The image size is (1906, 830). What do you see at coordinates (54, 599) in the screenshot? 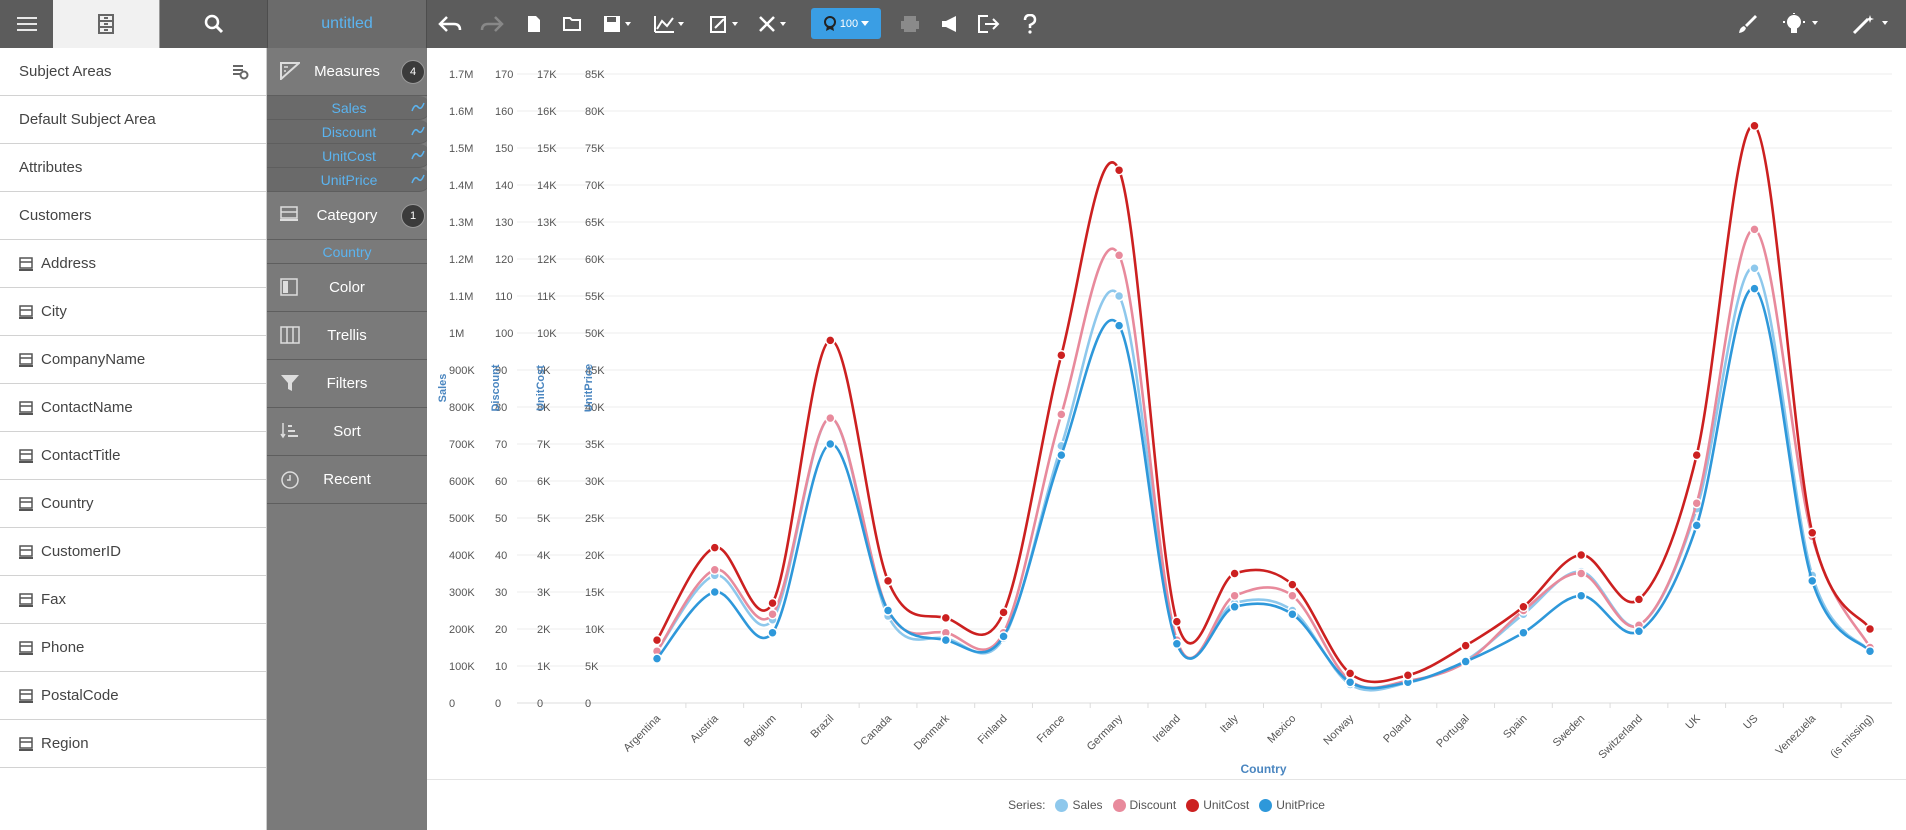
I see `field-label: Fax` at bounding box center [54, 599].